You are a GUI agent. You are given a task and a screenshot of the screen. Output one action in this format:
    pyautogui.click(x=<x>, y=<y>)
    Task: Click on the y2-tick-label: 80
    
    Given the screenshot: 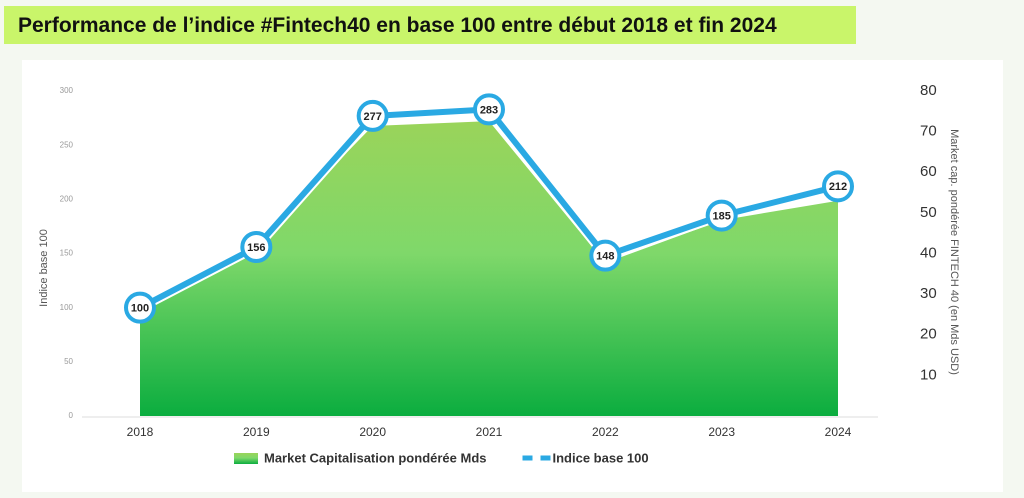 What is the action you would take?
    pyautogui.click(x=928, y=90)
    